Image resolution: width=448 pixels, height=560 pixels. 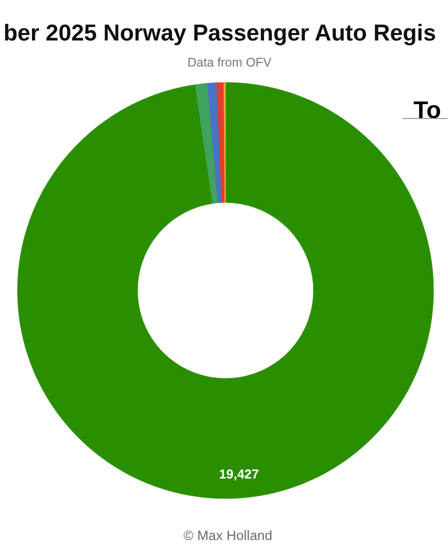 What do you see at coordinates (239, 474) in the screenshot?
I see `data-label: 19,427` at bounding box center [239, 474].